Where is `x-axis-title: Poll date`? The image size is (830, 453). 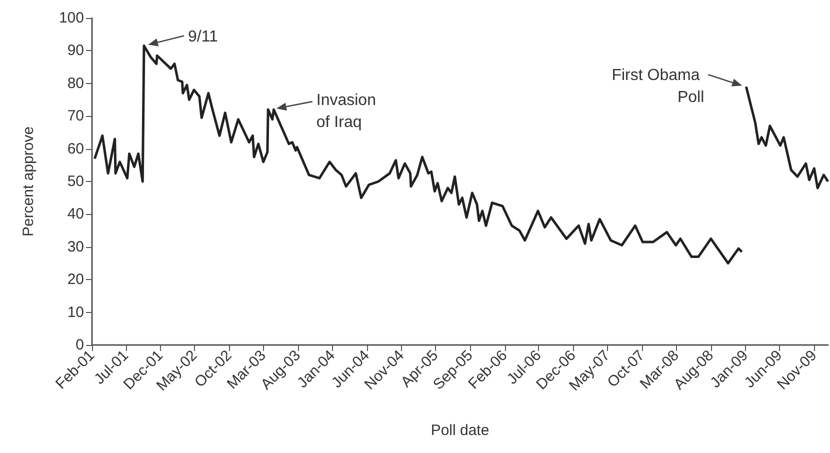 x-axis-title: Poll date is located at coordinates (460, 430).